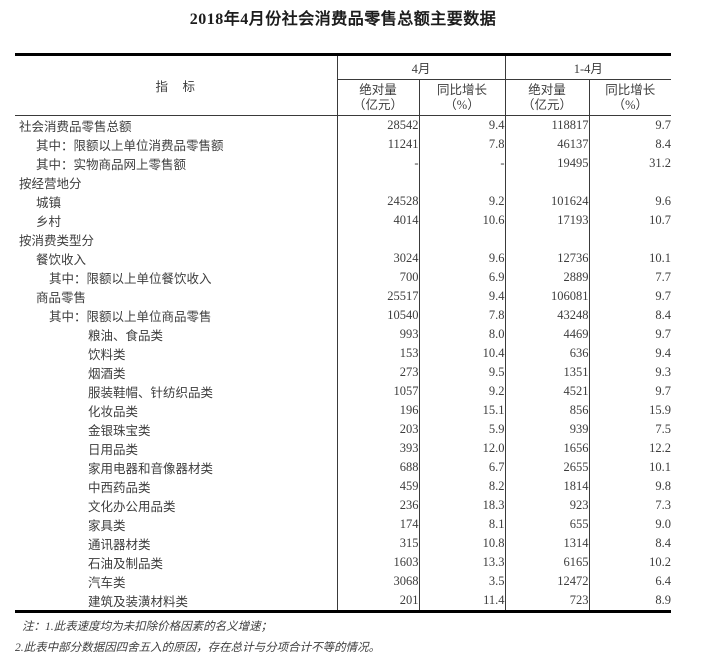 The height and width of the screenshot is (659, 701). What do you see at coordinates (343, 524) in the screenshot?
I see `table-row: 家具类 174 8.1 655 9.0` at bounding box center [343, 524].